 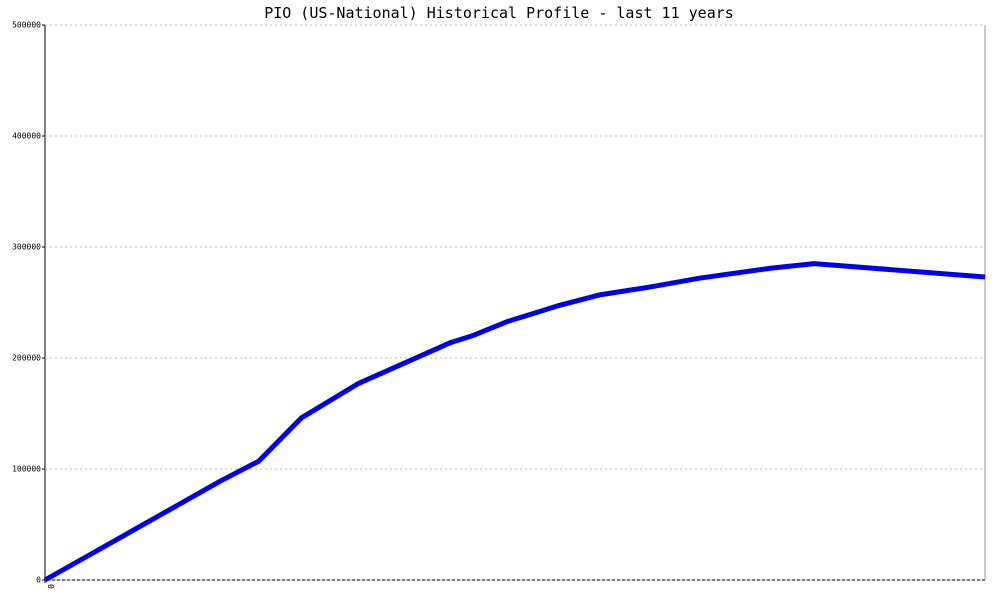 What do you see at coordinates (26, 469) in the screenshot?
I see `y-tick-label: 100000` at bounding box center [26, 469].